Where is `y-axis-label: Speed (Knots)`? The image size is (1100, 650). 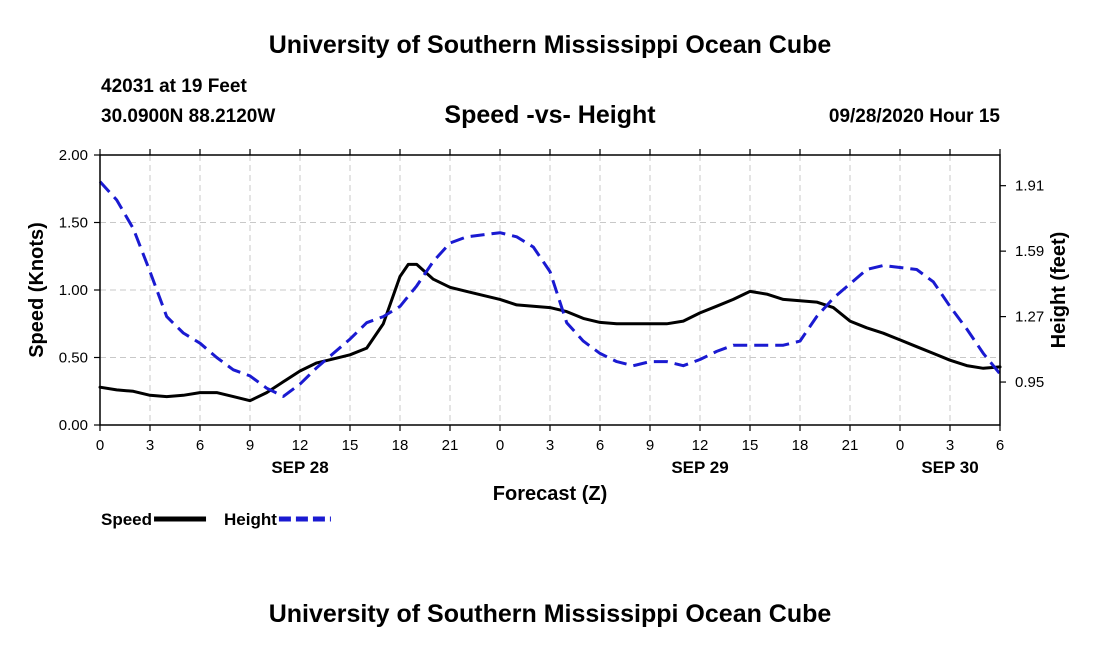 y-axis-label: Speed (Knots) is located at coordinates (37, 290).